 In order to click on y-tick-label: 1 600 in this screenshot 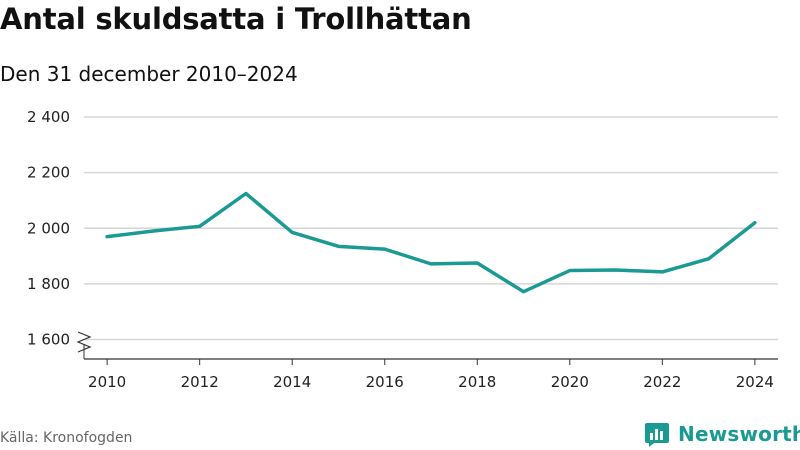, I will do `click(48, 340)`.